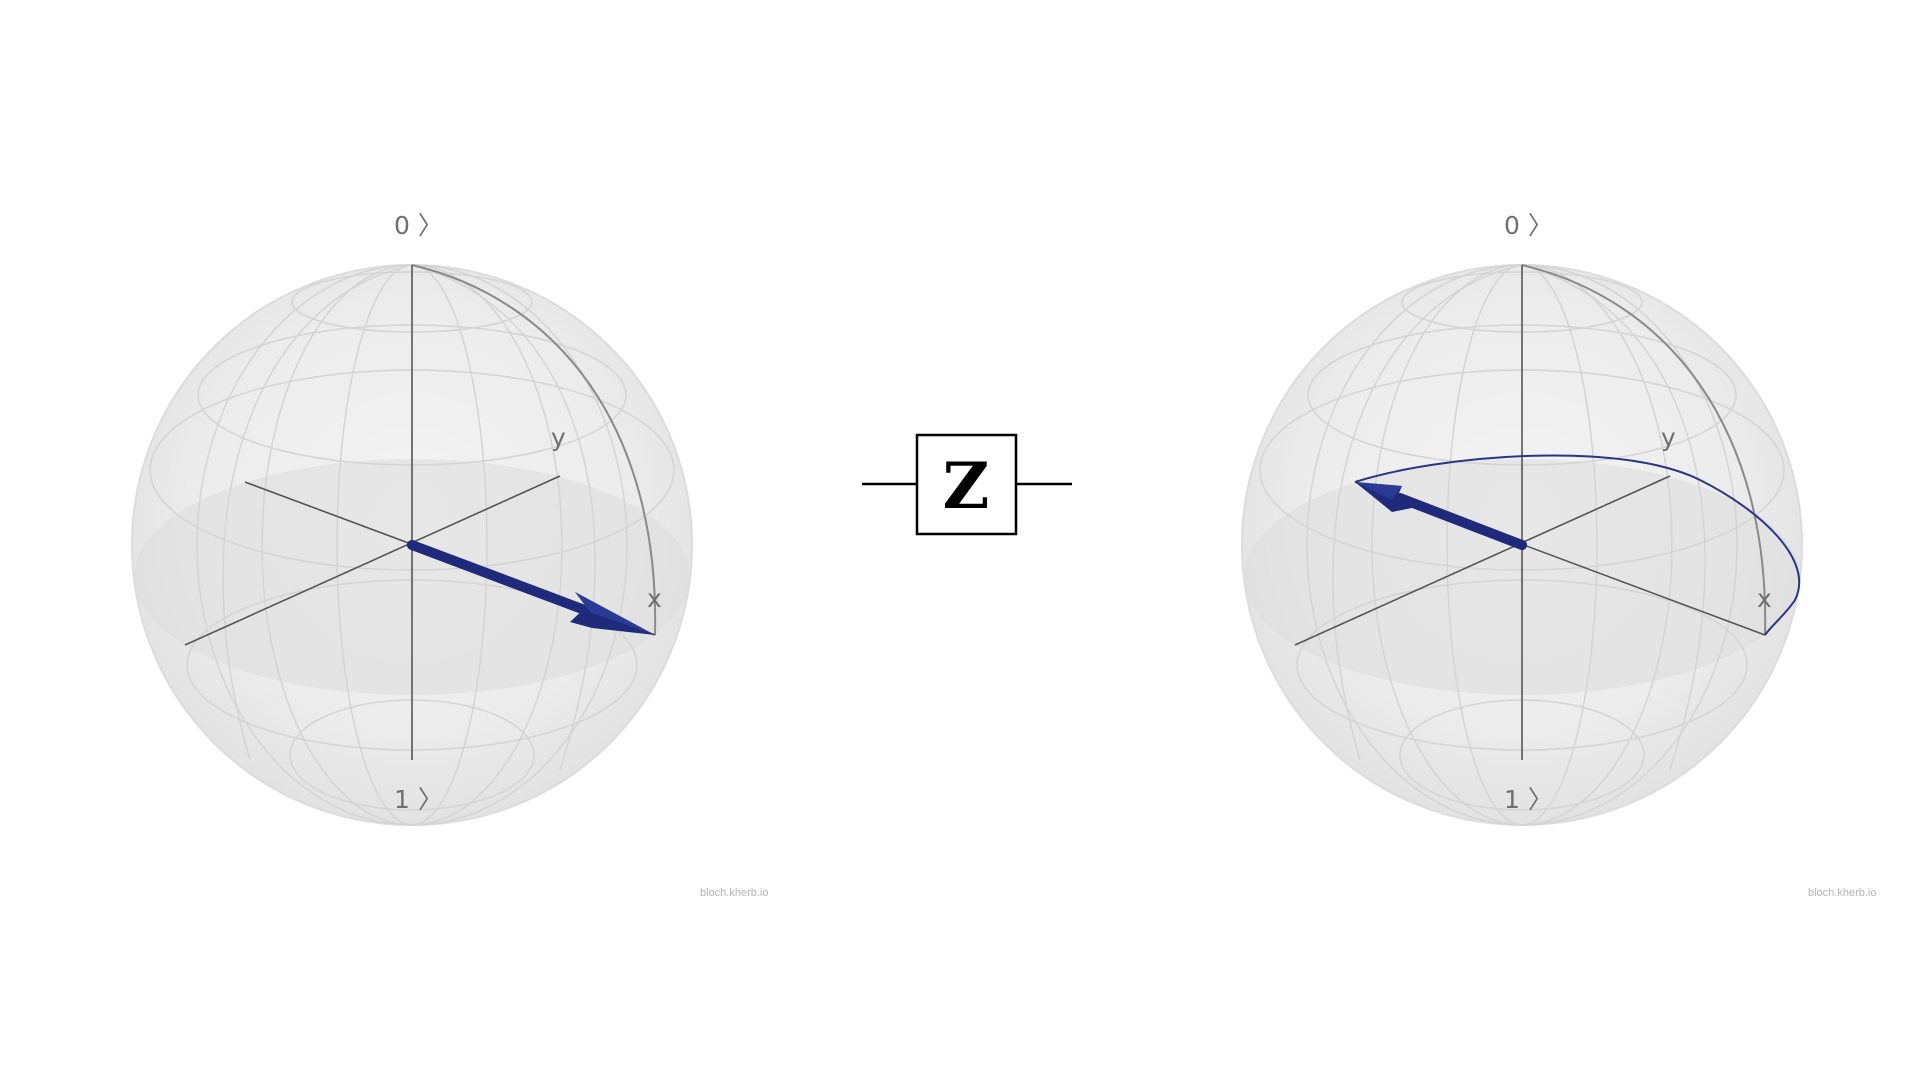 The image size is (1920, 1080). I want to click on gate-box, so click(966, 484).